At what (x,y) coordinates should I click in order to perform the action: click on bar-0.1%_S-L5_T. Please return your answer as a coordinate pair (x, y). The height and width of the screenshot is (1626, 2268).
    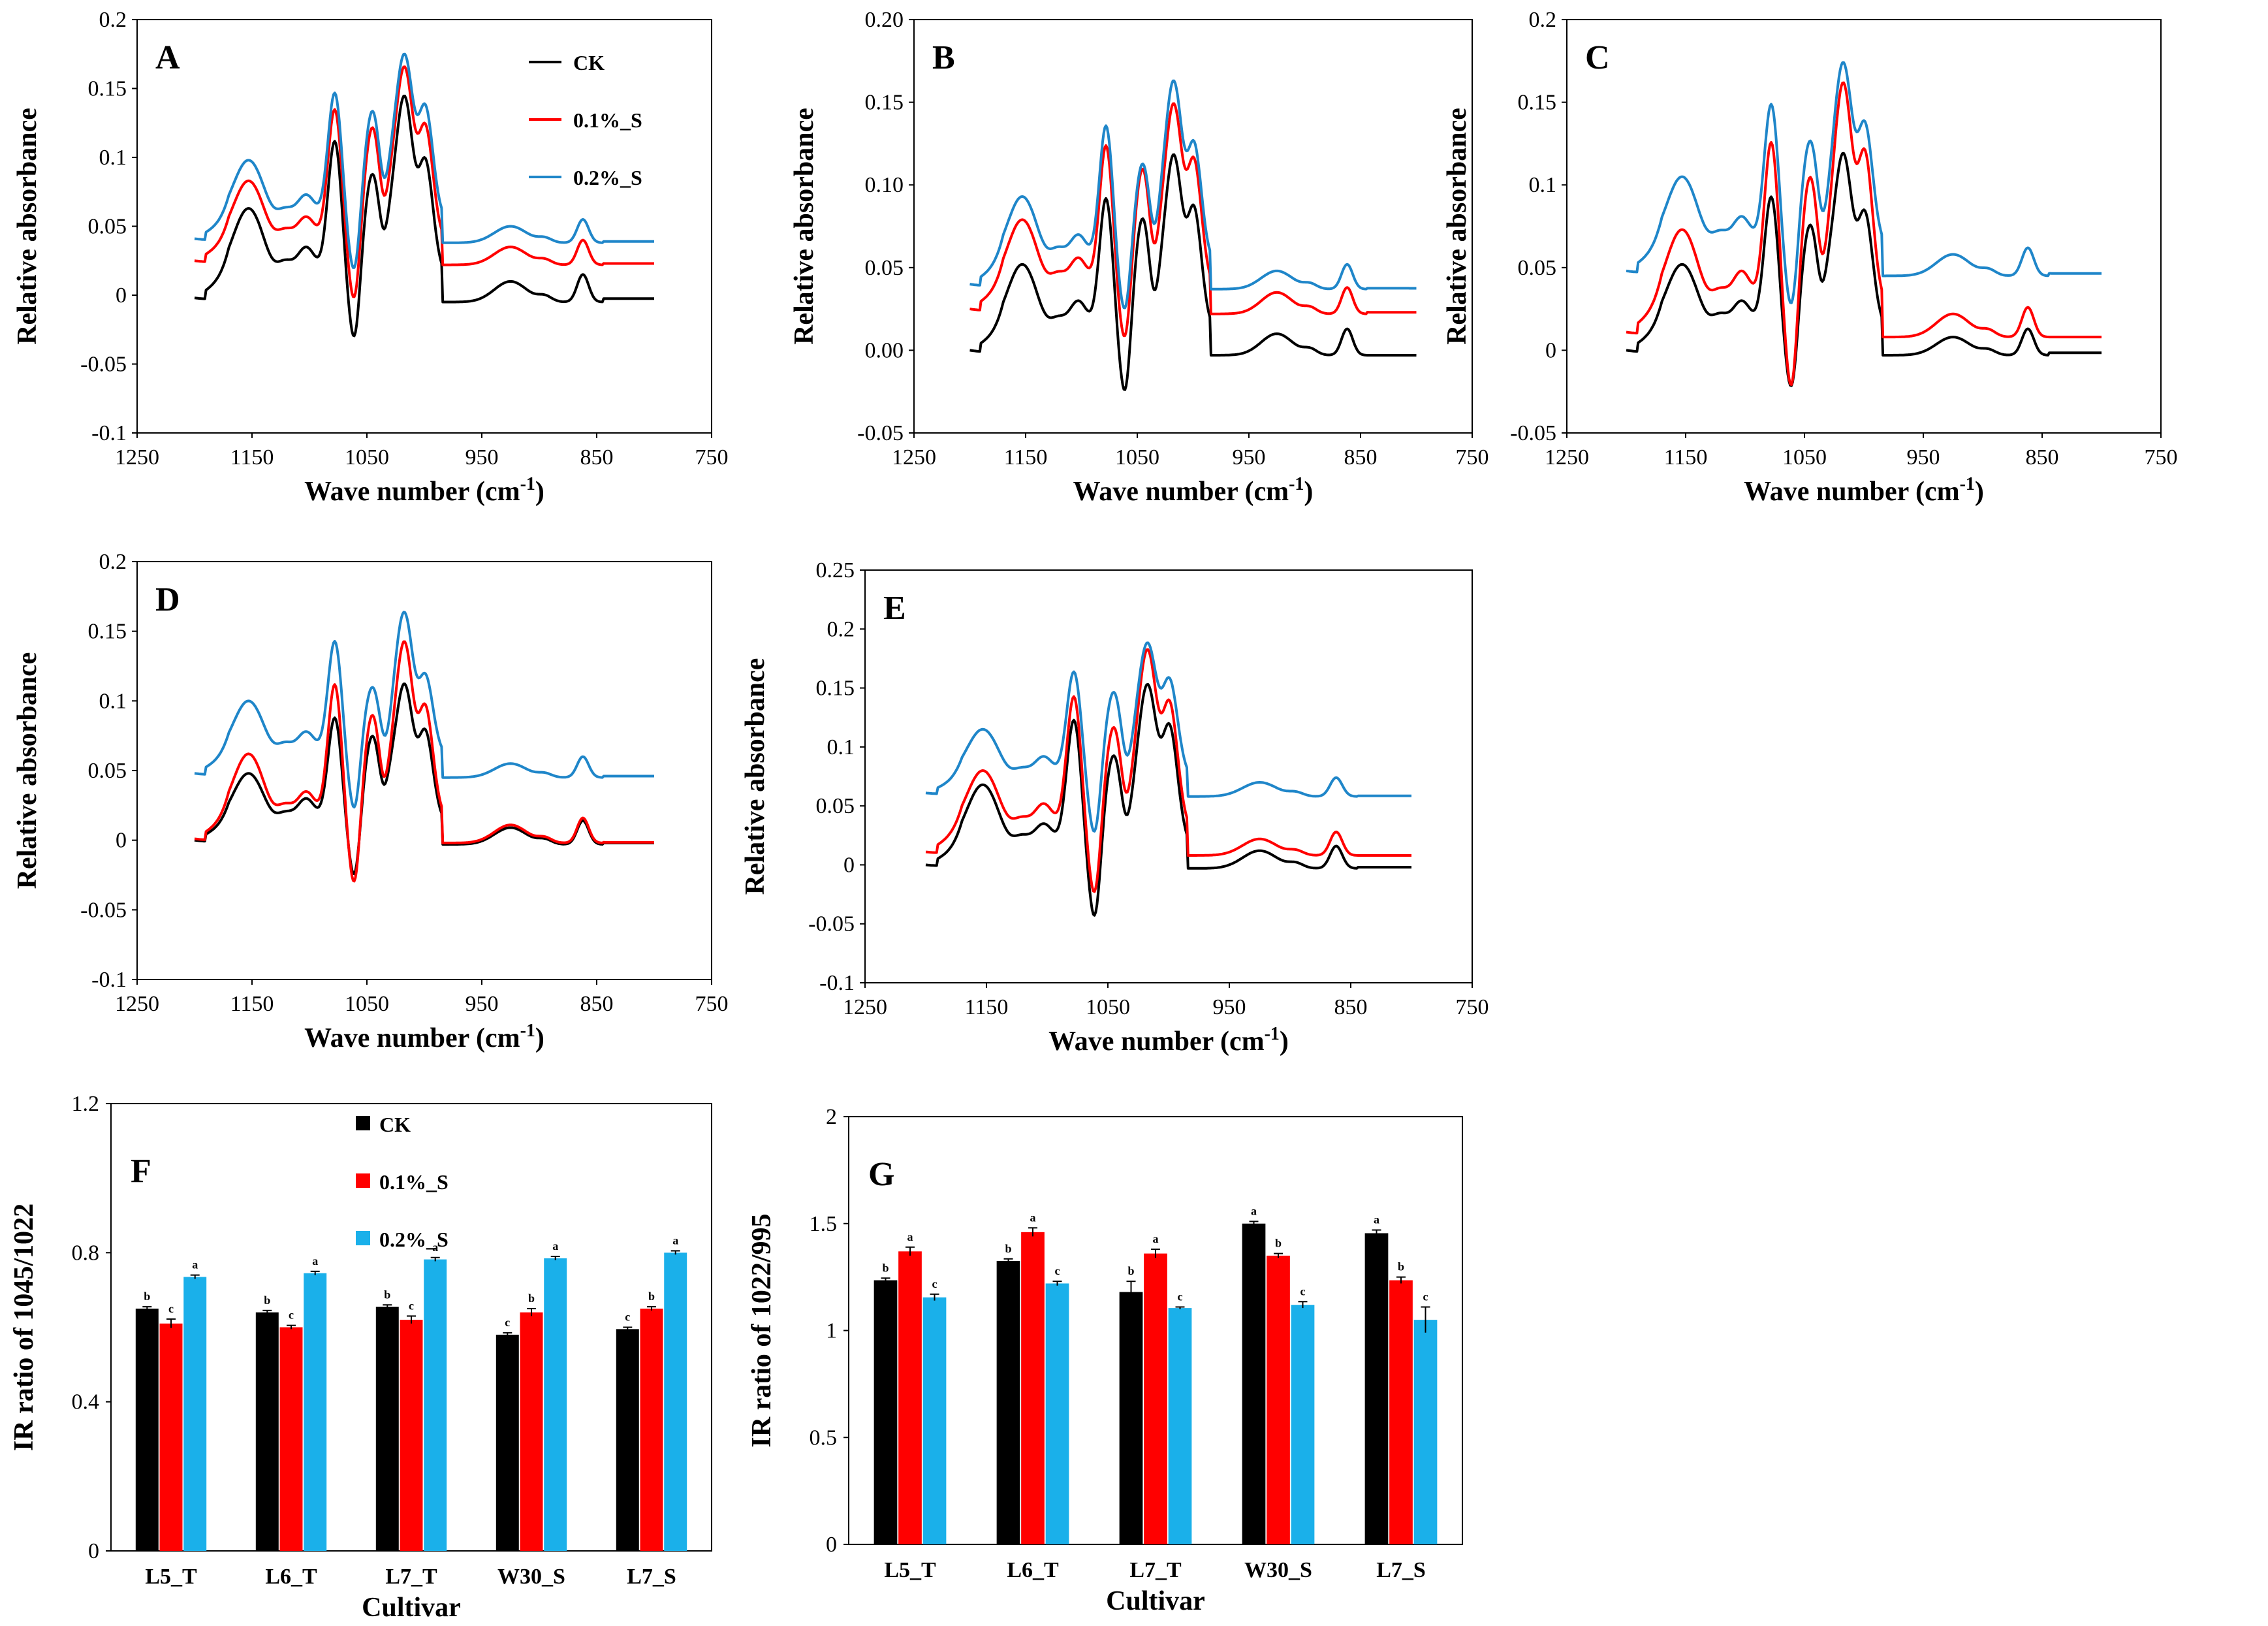
    Looking at the image, I should click on (910, 1397).